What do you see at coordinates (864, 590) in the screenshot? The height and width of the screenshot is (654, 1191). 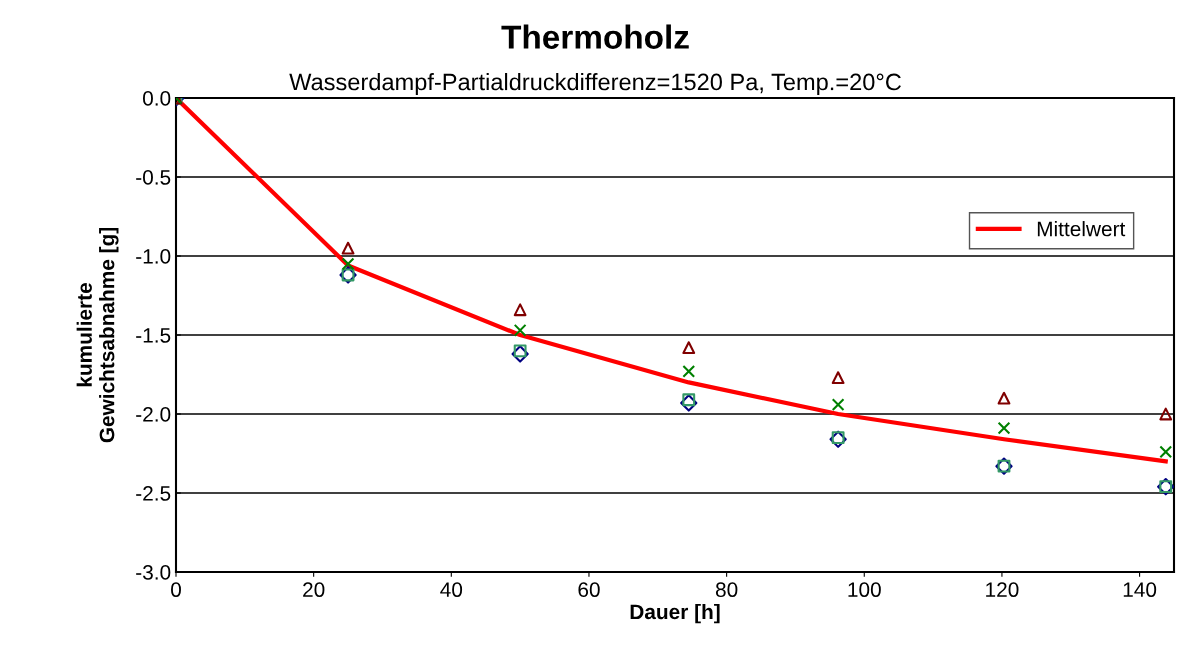 I see `x-tick-label: 100` at bounding box center [864, 590].